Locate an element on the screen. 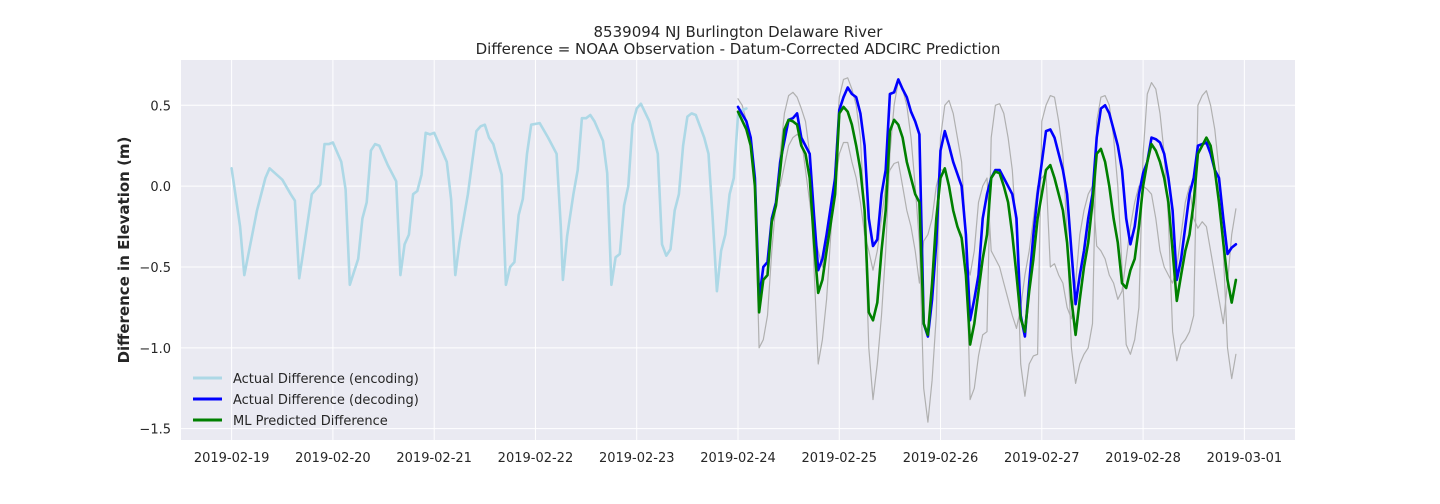 The image size is (1440, 504). x-tick-label: 2019-02-19 is located at coordinates (232, 458).